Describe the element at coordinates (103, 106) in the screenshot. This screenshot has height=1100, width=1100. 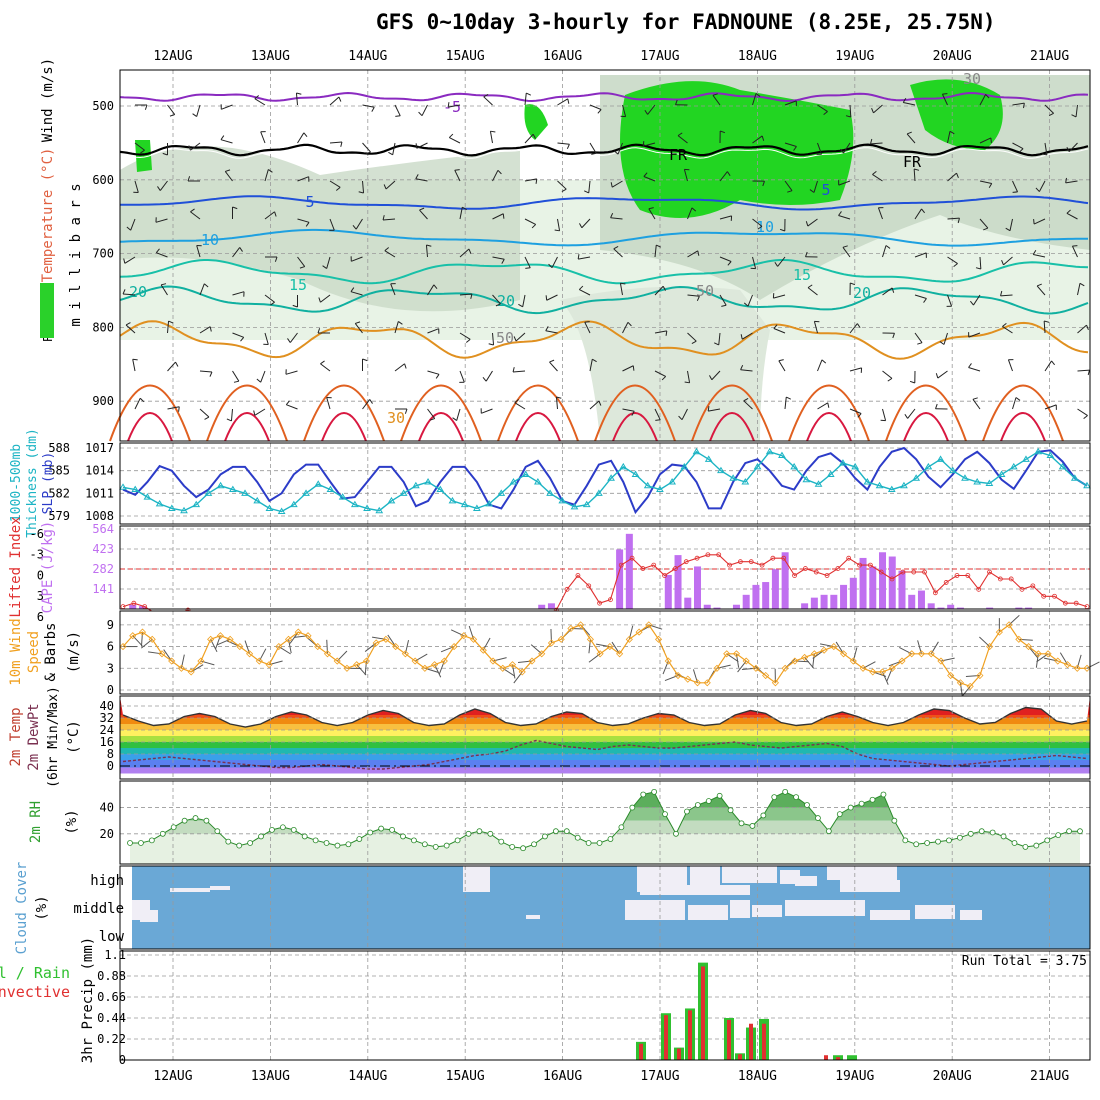
I see `pressure-tick: 500` at that location.